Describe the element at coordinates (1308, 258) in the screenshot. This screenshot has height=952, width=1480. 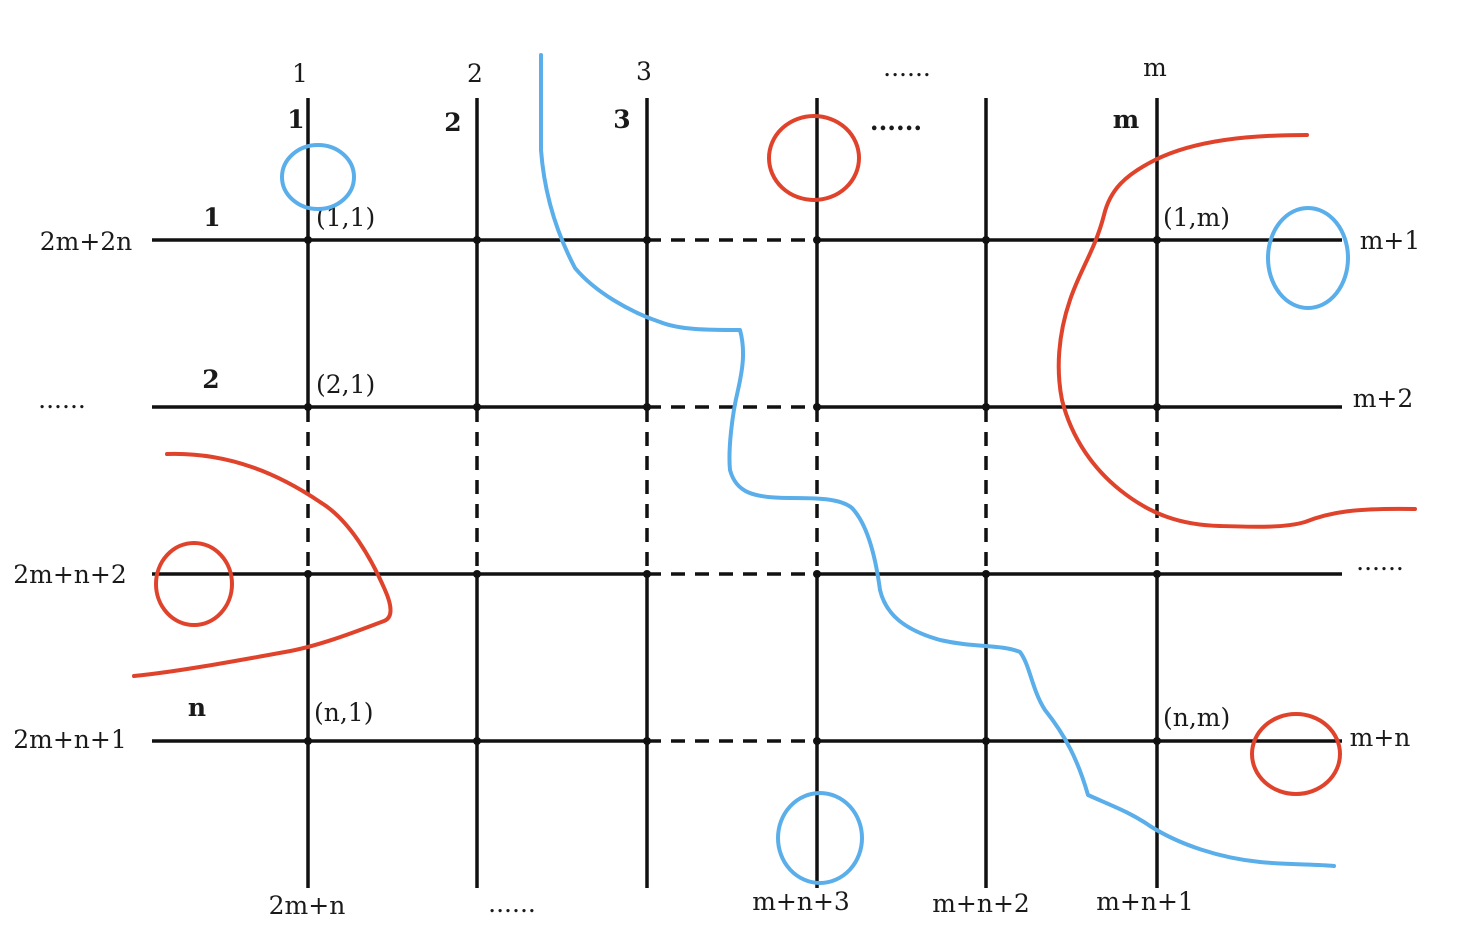
I see `blue-circle-right` at that location.